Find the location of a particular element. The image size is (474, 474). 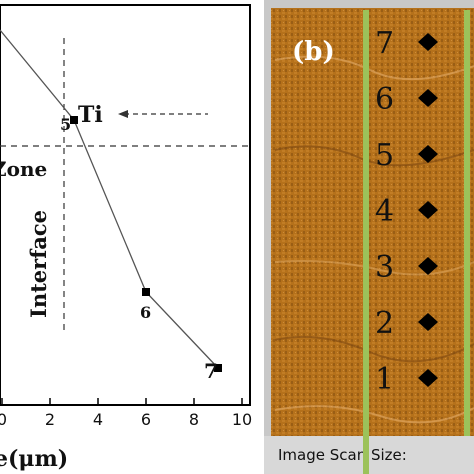

data-label-7: 7 is located at coordinates (211, 371).